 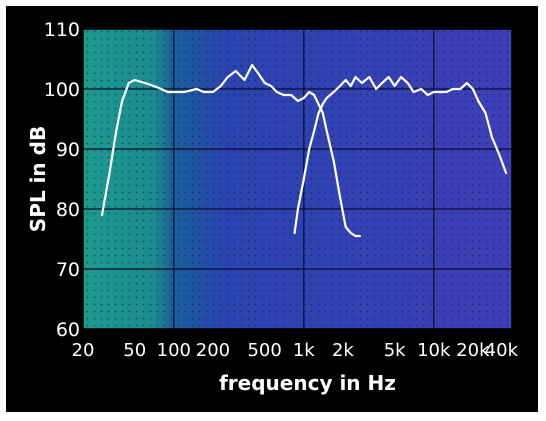 What do you see at coordinates (307, 383) in the screenshot?
I see `x-axis-label: frequency in Hz` at bounding box center [307, 383].